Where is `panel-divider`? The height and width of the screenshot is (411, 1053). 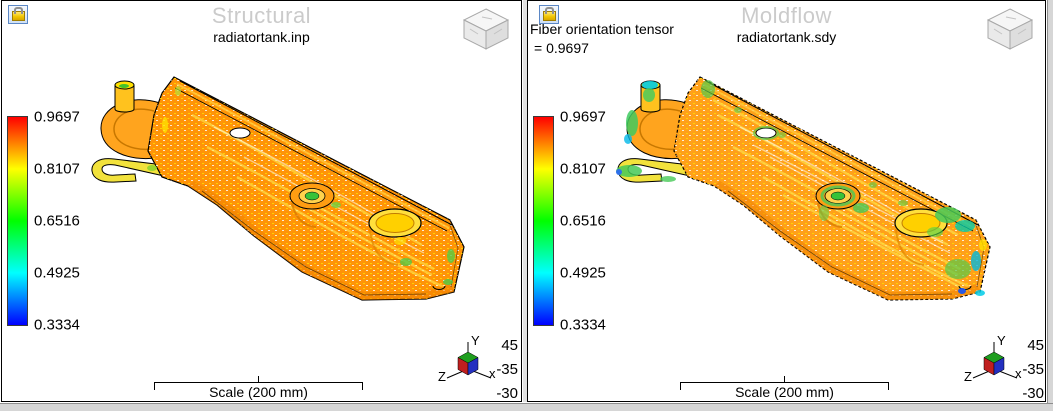 panel-divider is located at coordinates (525, 201).